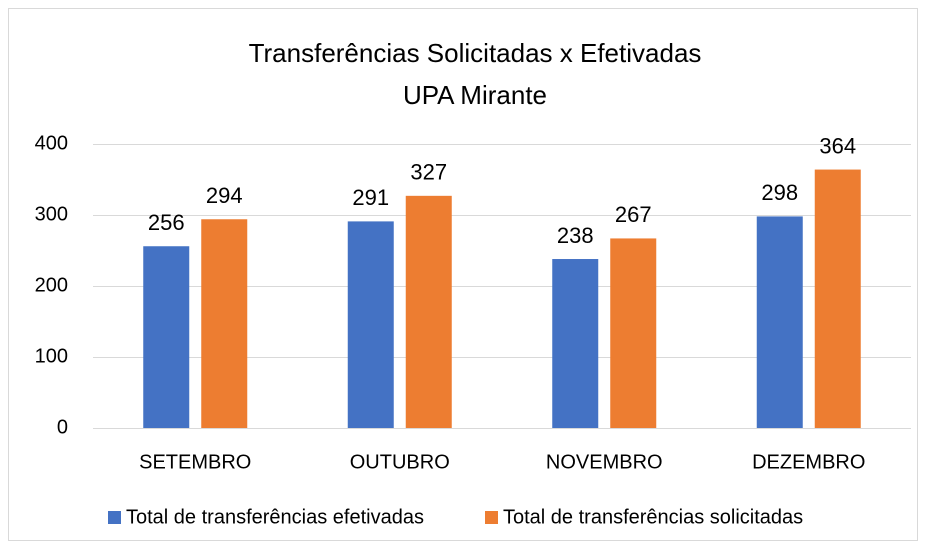  What do you see at coordinates (475, 53) in the screenshot?
I see `chart-title: Transferências Solicitadas x Efetivadas` at bounding box center [475, 53].